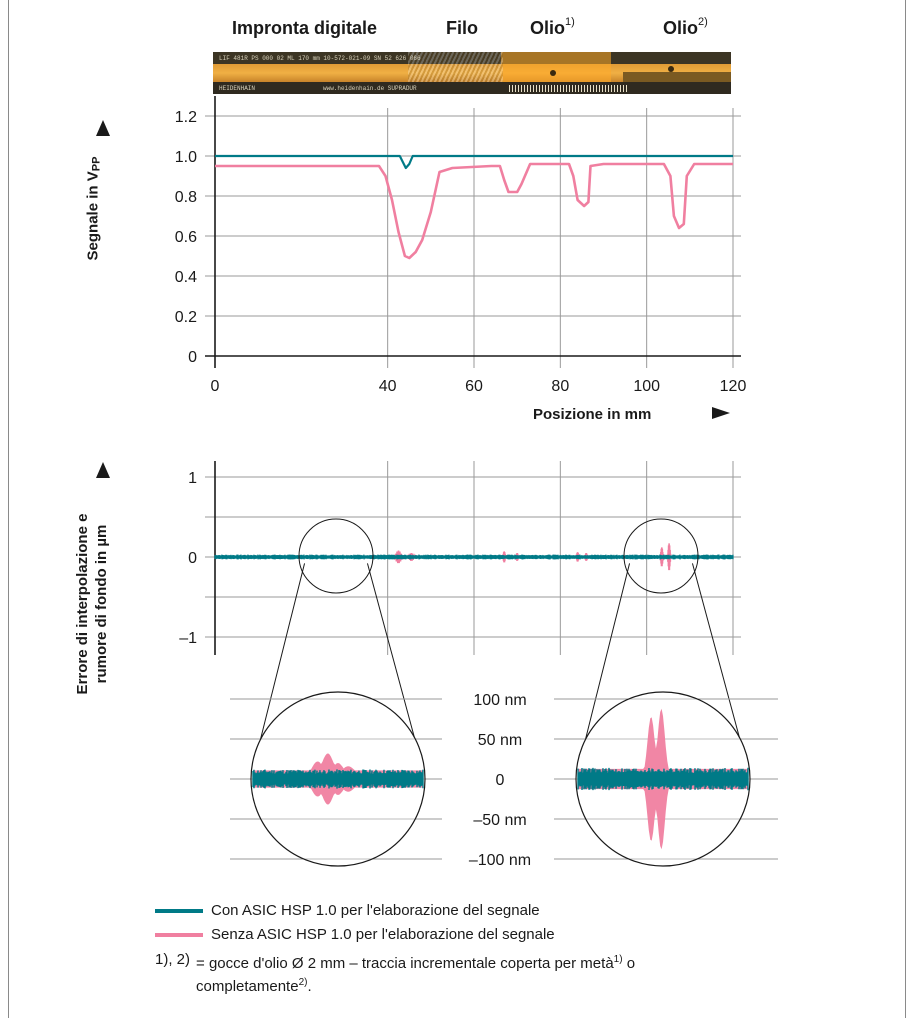 Image resolution: width=914 pixels, height=1018 pixels. I want to click on chart2-ytick-label: 1, so click(192, 478).